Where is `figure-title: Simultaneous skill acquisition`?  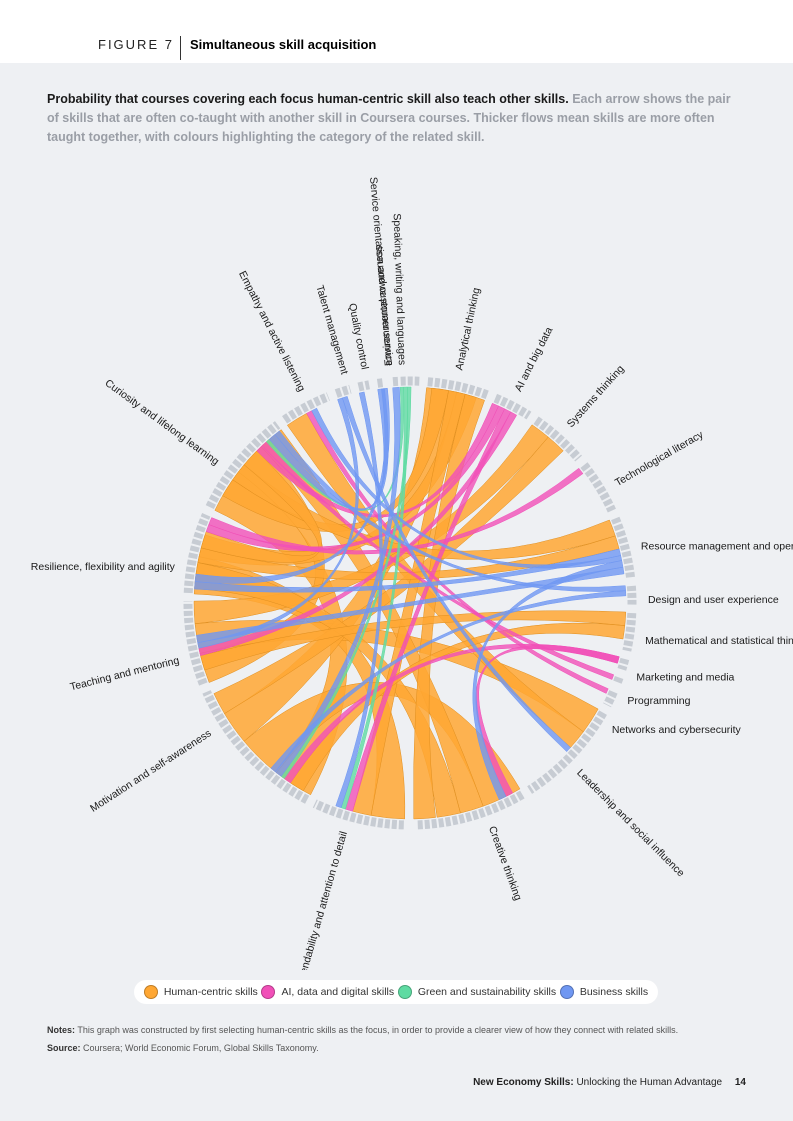
figure-title: Simultaneous skill acquisition is located at coordinates (283, 44).